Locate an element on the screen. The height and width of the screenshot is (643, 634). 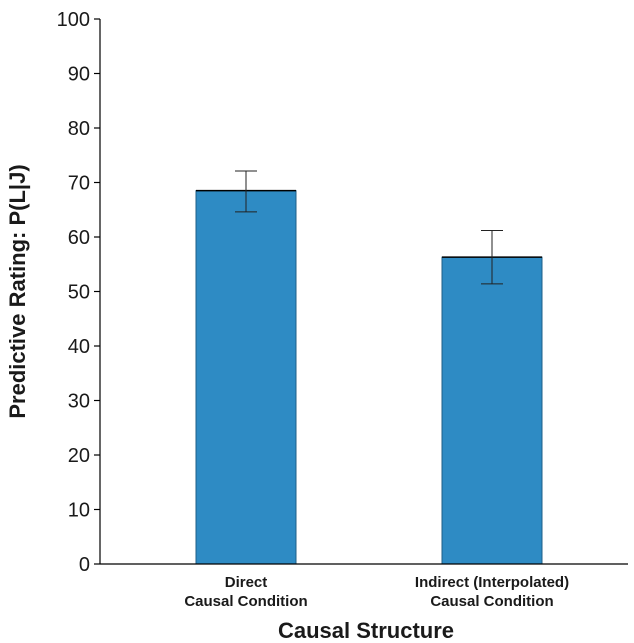
y-tick-label: 70 is located at coordinates (79, 184).